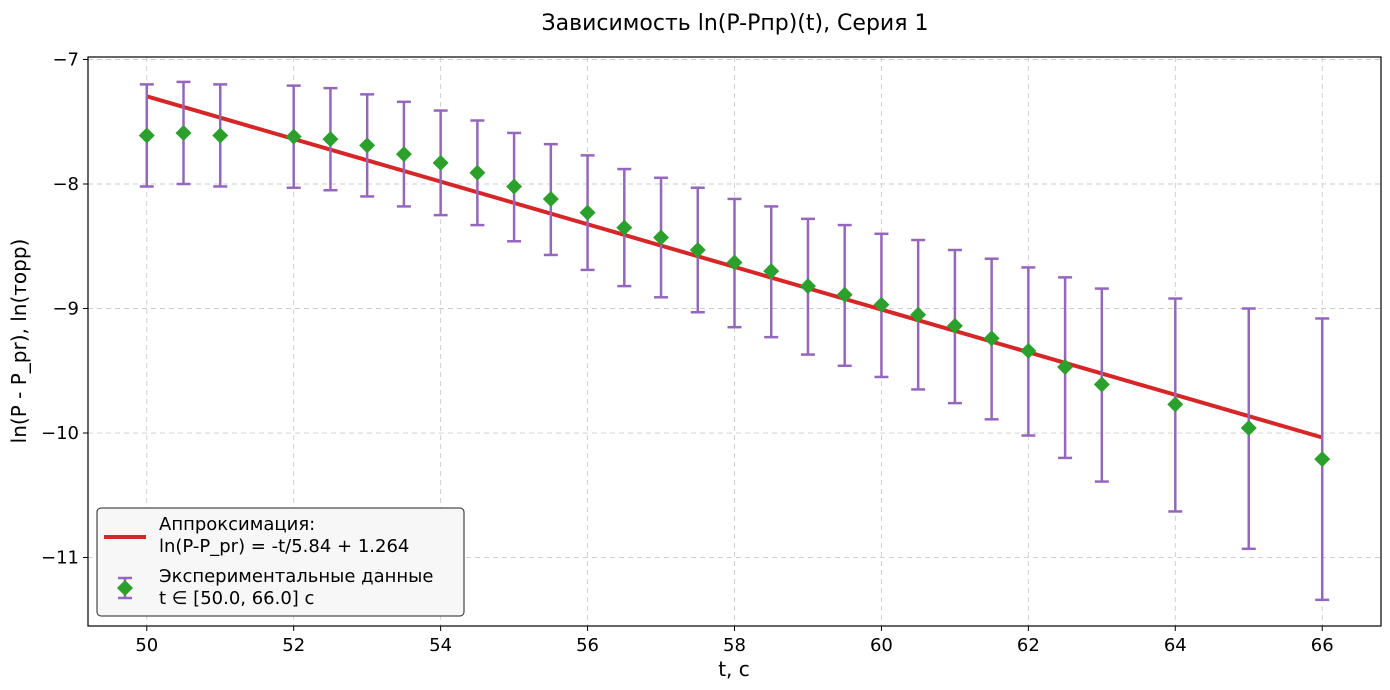  I want to click on legend-marker-swatch, so click(125, 588).